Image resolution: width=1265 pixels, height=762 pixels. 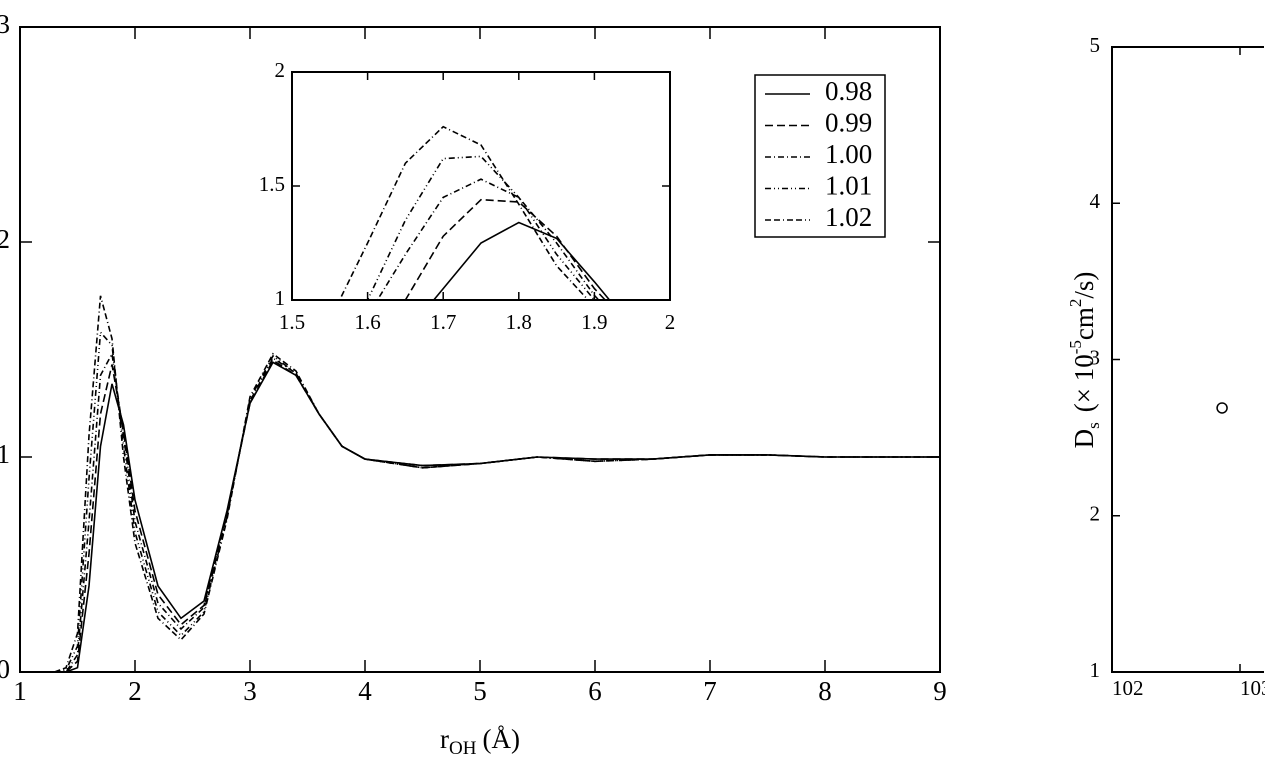 I want to click on y-label-unit-exp: 2, so click(x=1075, y=303).